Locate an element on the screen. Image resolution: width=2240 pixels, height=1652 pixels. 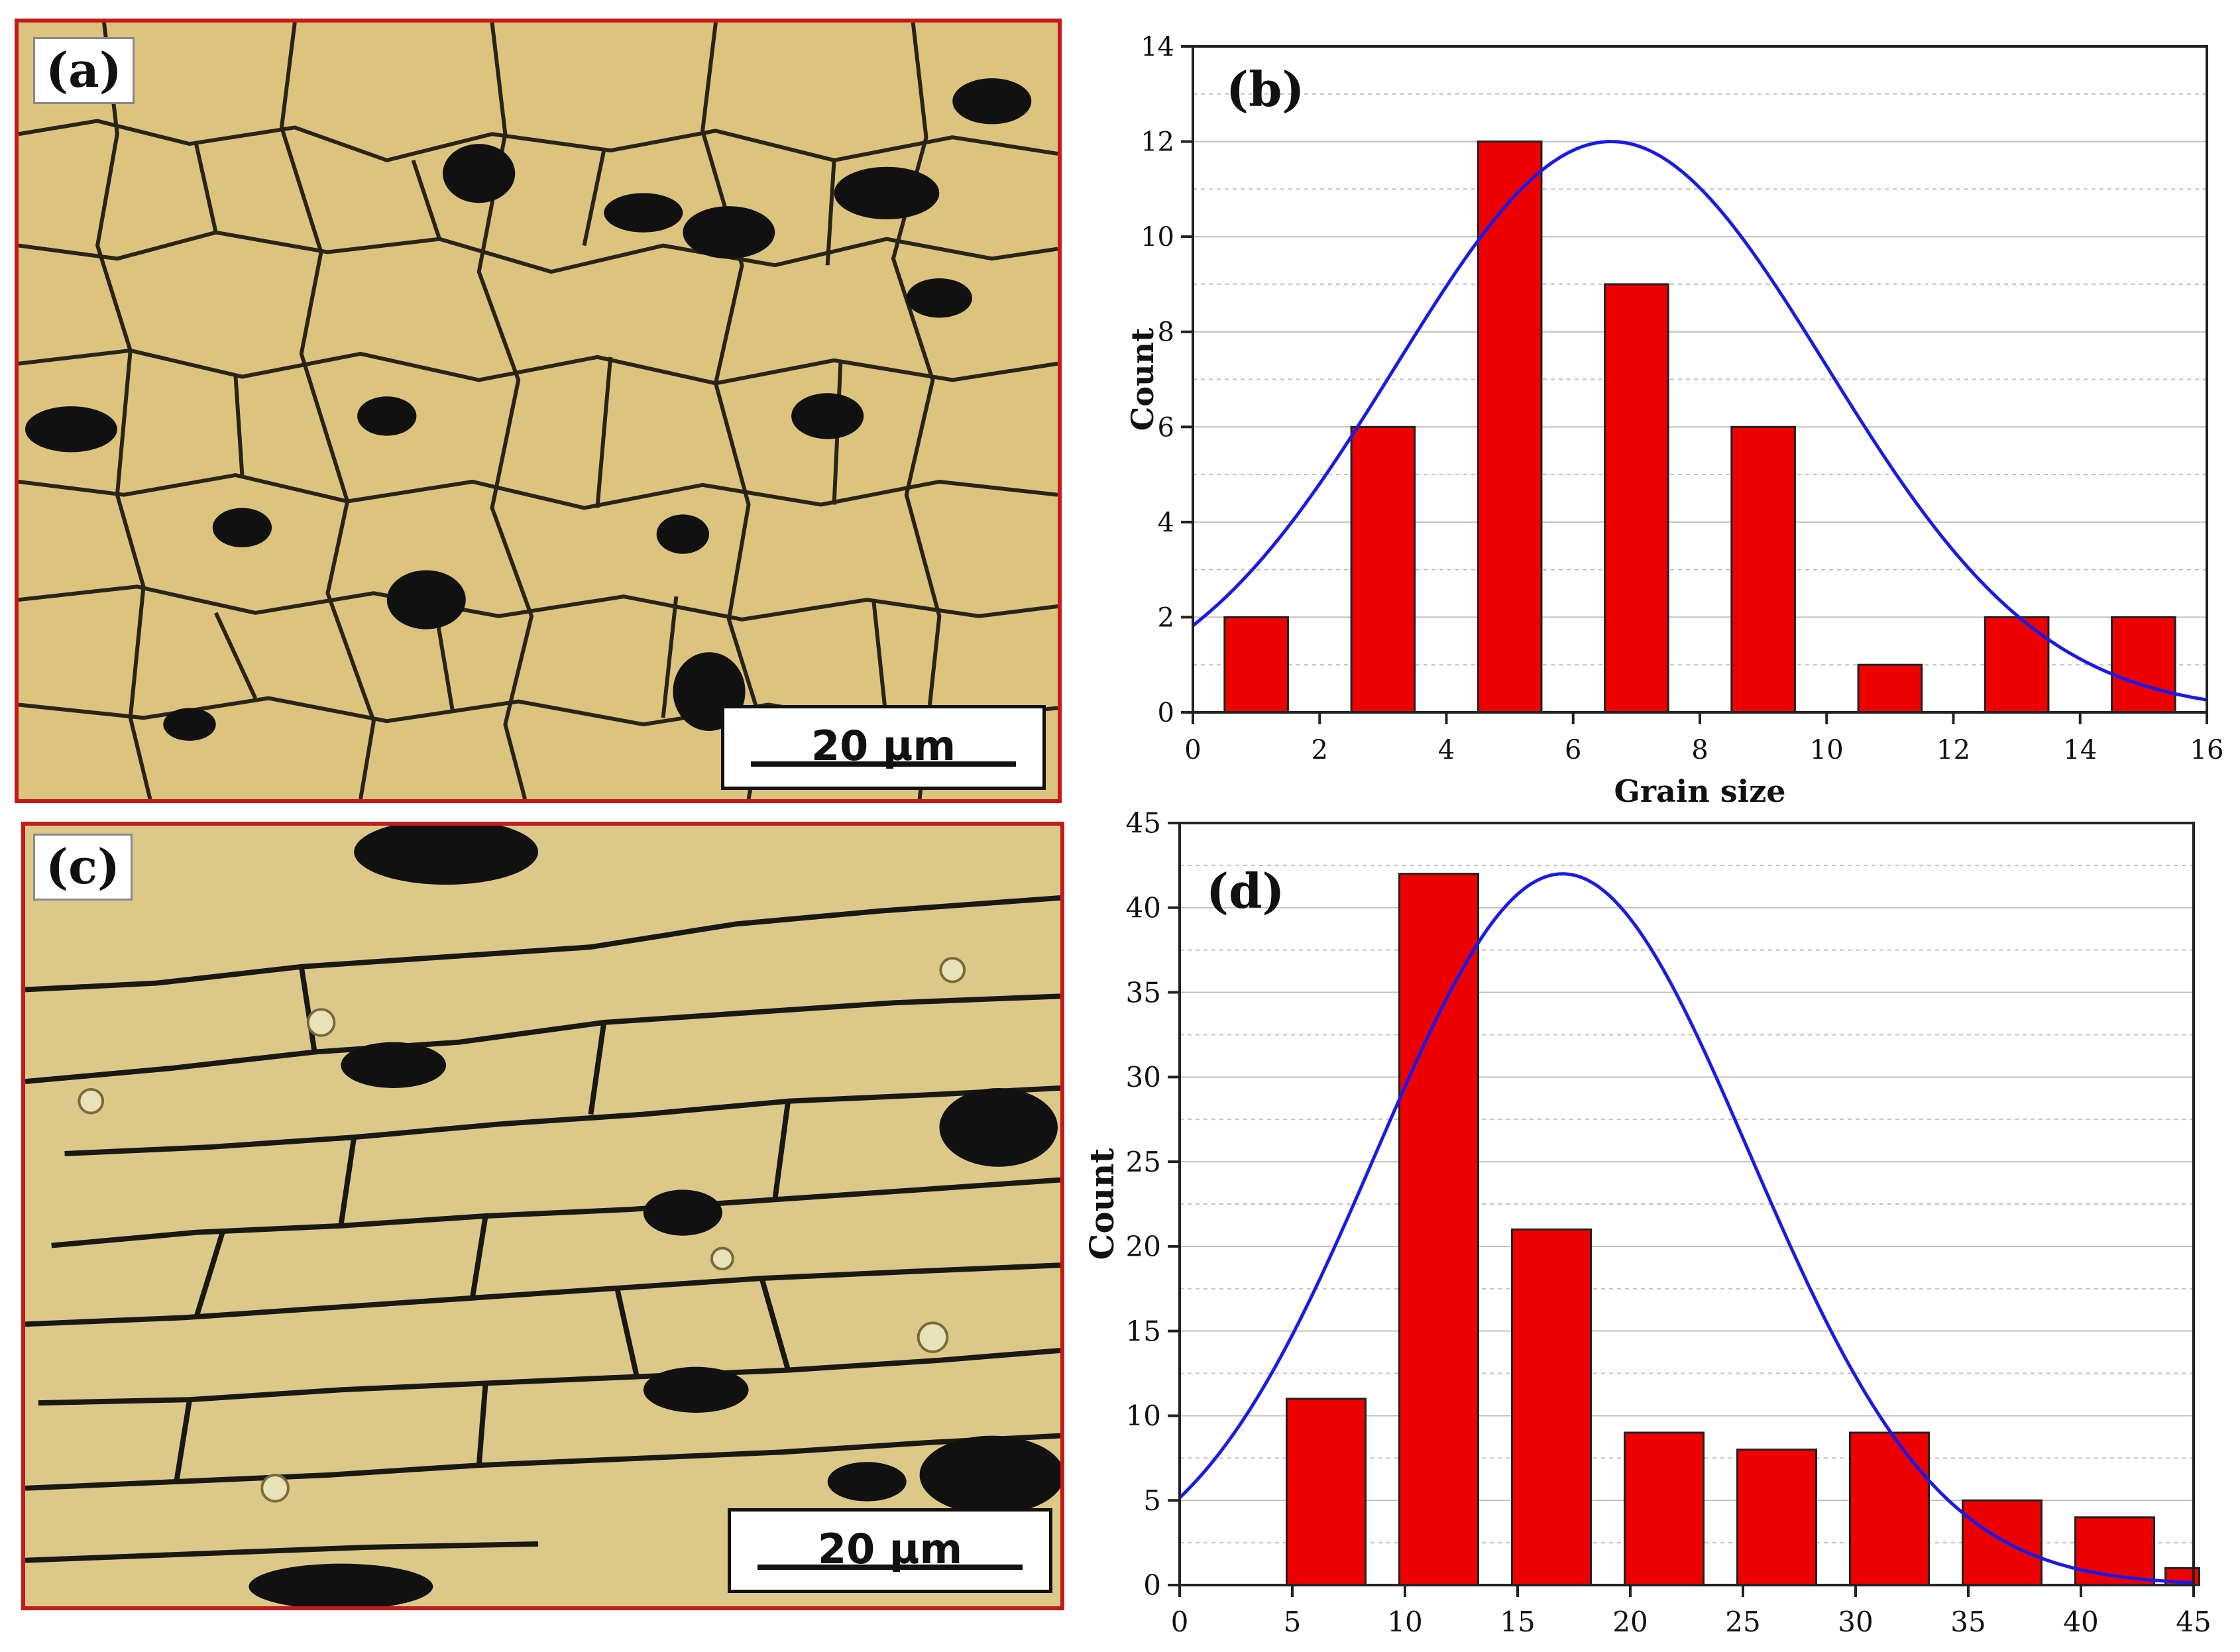
x-tick-label: 4 is located at coordinates (1446, 750).